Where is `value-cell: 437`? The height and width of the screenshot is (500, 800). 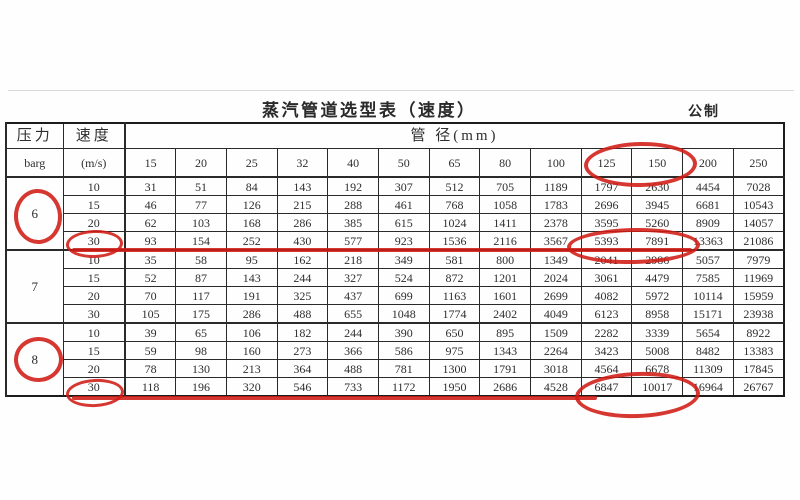
value-cell: 437 is located at coordinates (353, 295).